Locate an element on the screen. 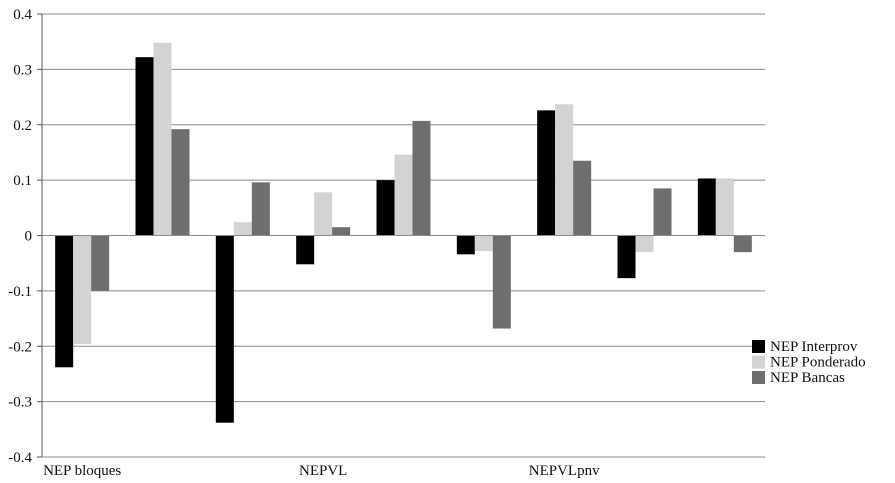 This screenshot has width=895, height=483. y-tick-label: -0.4 is located at coordinates (20, 458).